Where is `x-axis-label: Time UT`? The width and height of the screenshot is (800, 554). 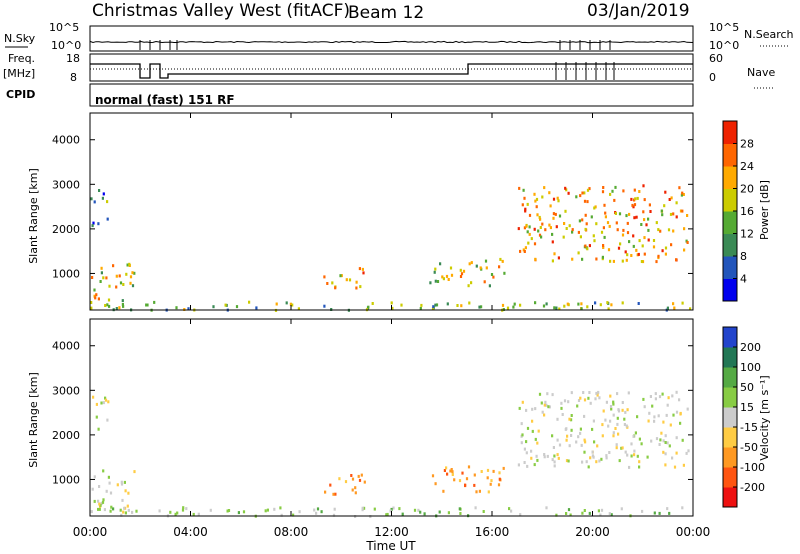
x-axis-label: Time UT is located at coordinates (390, 546).